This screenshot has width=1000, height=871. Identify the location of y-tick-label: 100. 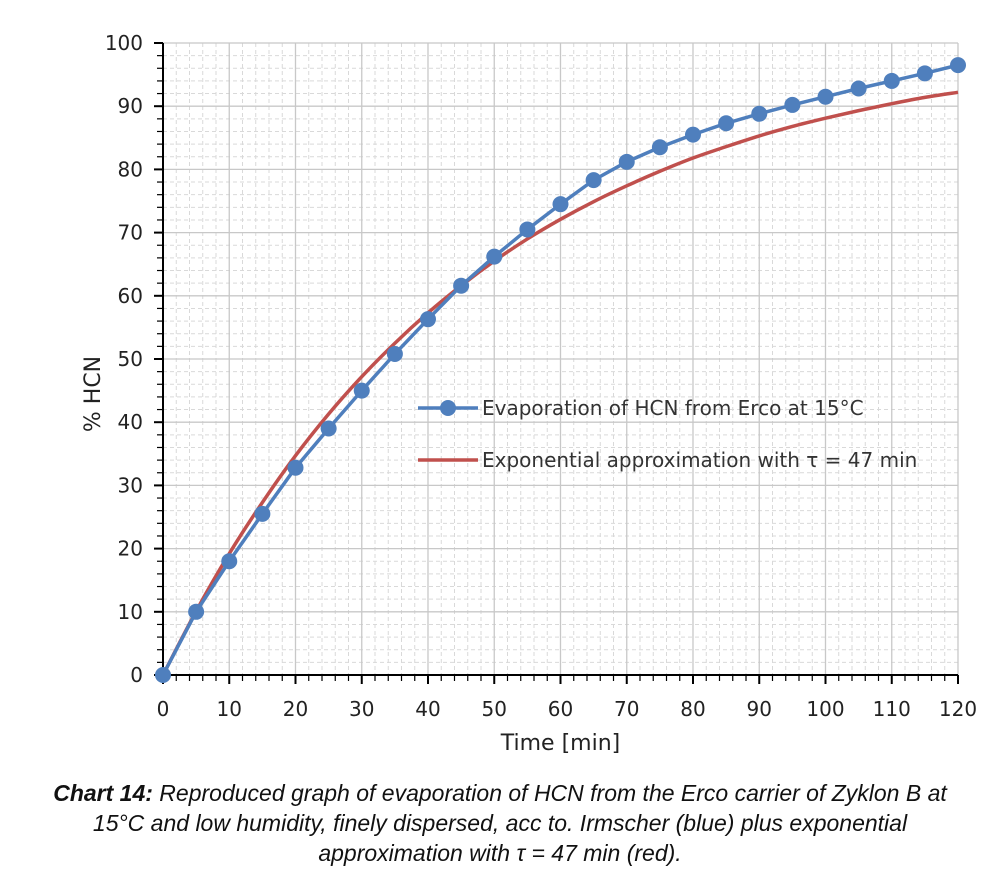
(124, 43).